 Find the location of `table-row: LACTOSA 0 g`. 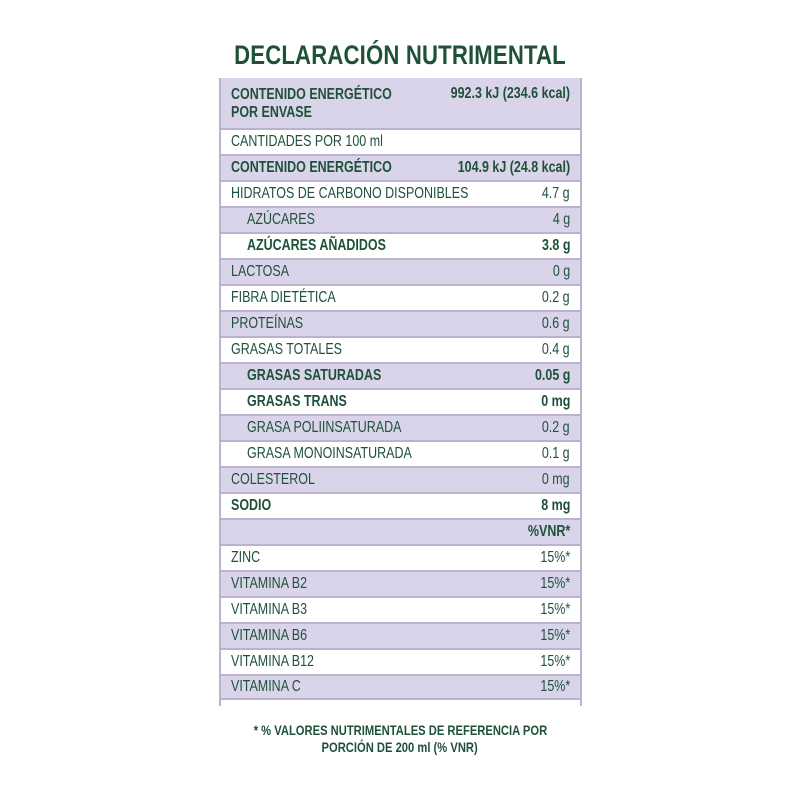

table-row: LACTOSA 0 g is located at coordinates (400, 273).